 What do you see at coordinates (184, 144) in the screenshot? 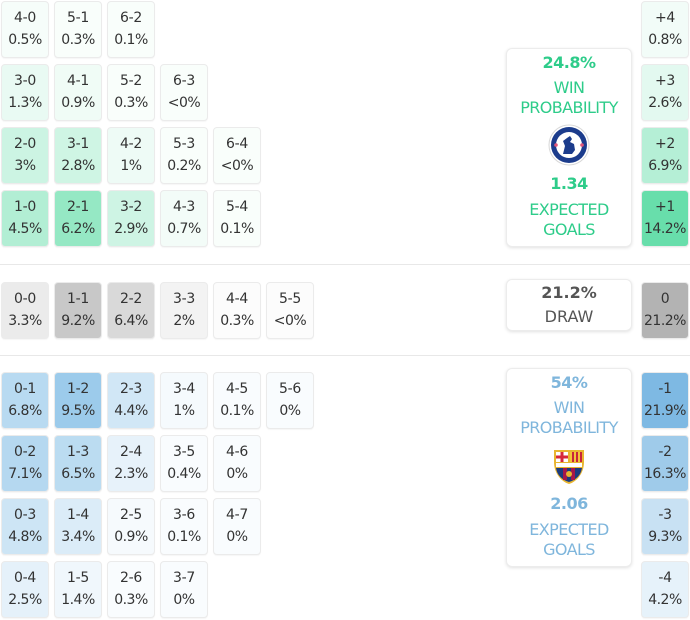
I see `scoreline-label: 5-3` at bounding box center [184, 144].